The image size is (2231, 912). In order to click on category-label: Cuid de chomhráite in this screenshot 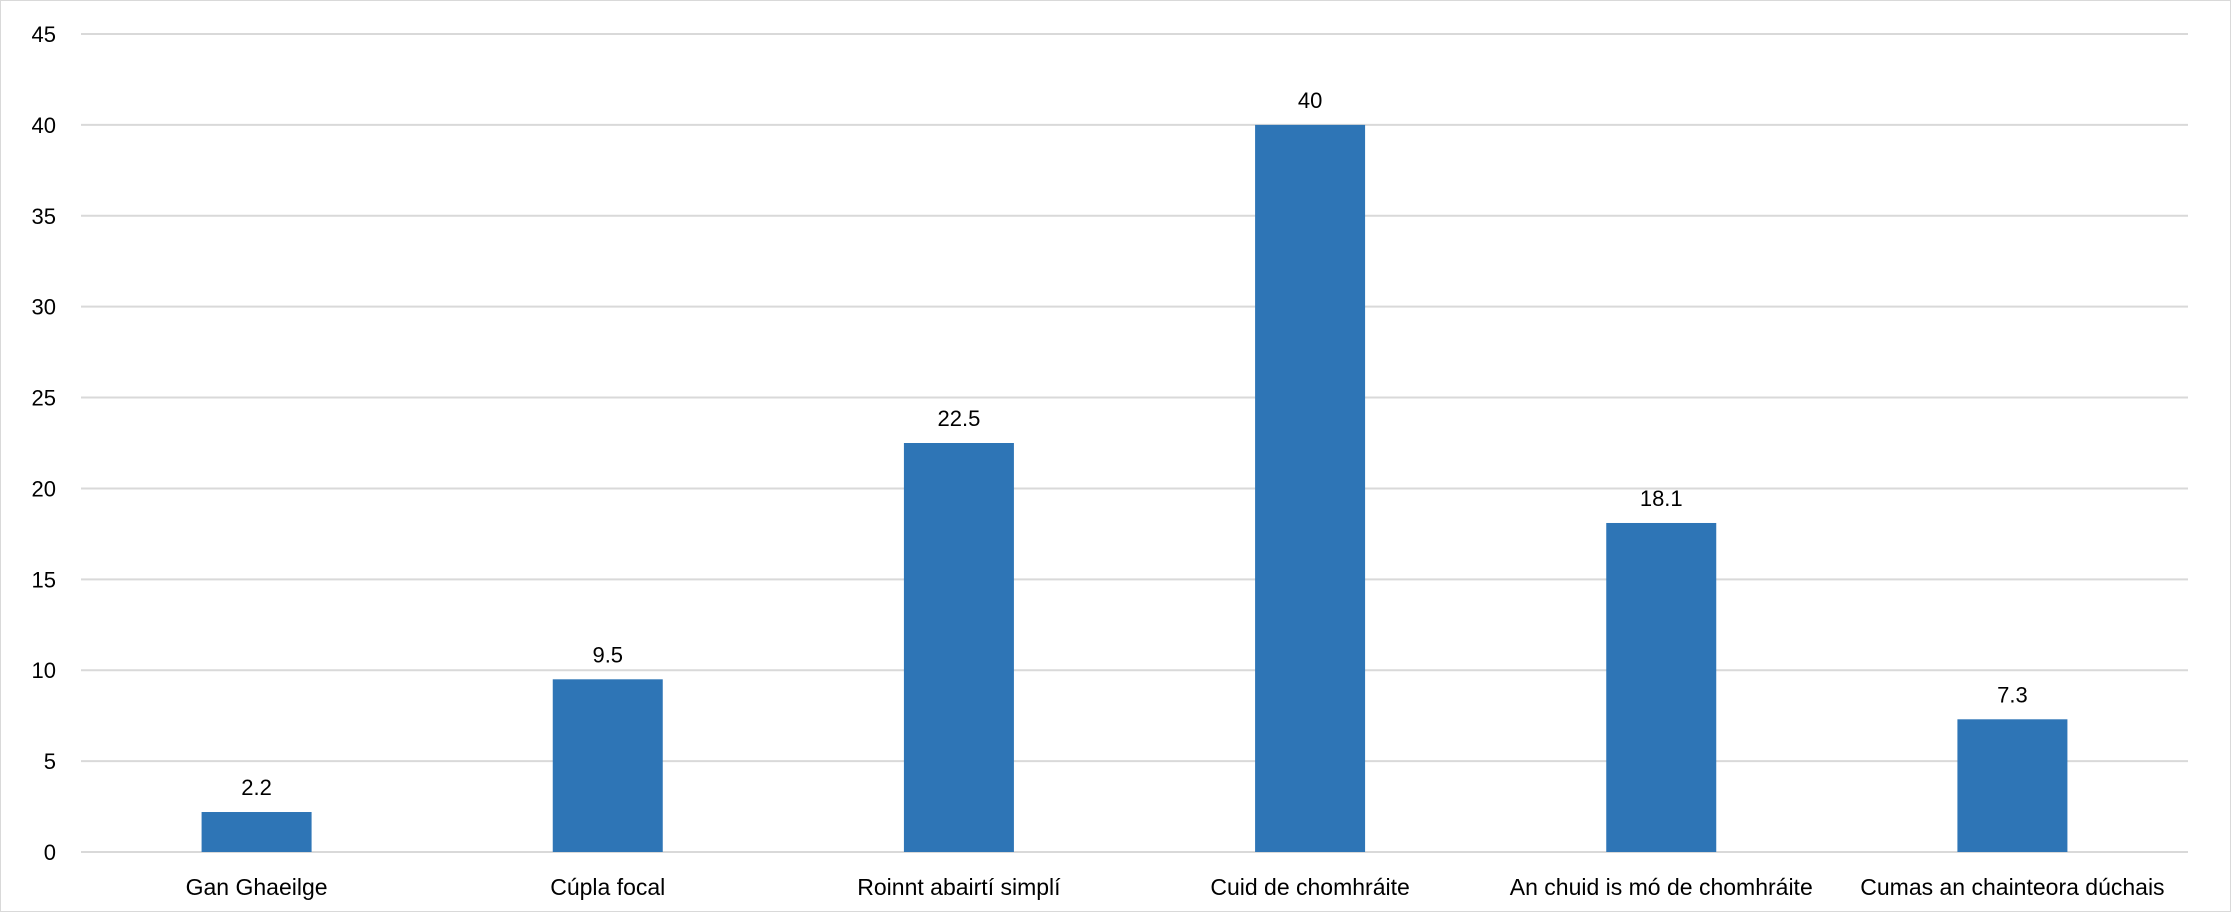, I will do `click(1309, 887)`.